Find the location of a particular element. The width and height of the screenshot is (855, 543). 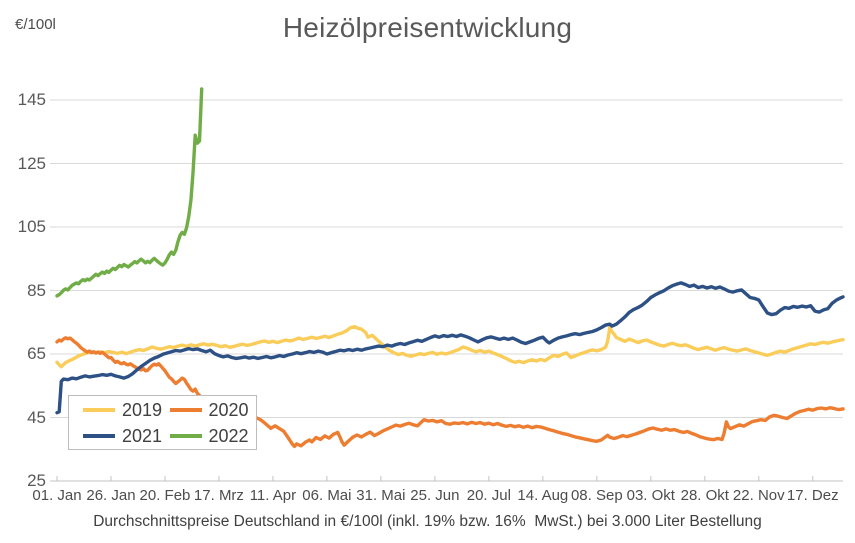

series-line-2019 is located at coordinates (450, 347).